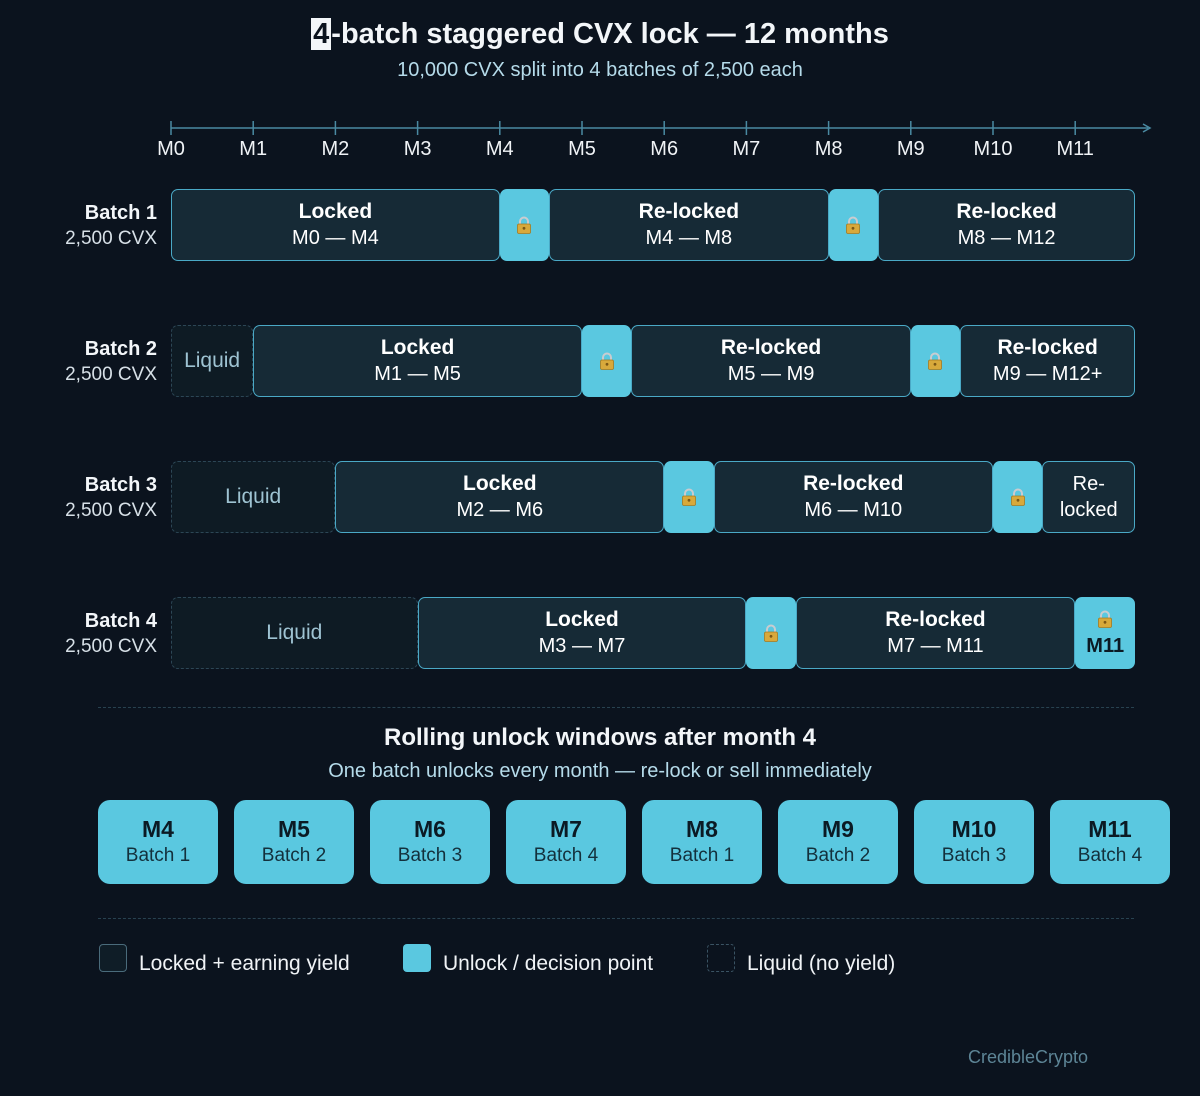 Image resolution: width=1200 pixels, height=1096 pixels. What do you see at coordinates (1006, 225) in the screenshot?
I see `locked-segment: Re-locked M8 — M12` at bounding box center [1006, 225].